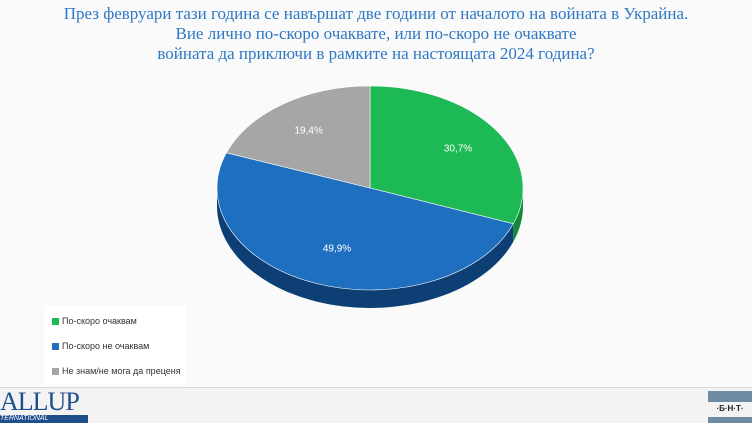 This screenshot has width=752, height=423. Describe the element at coordinates (39, 402) in the screenshot. I see `gallup-logo: ALLUP` at that location.